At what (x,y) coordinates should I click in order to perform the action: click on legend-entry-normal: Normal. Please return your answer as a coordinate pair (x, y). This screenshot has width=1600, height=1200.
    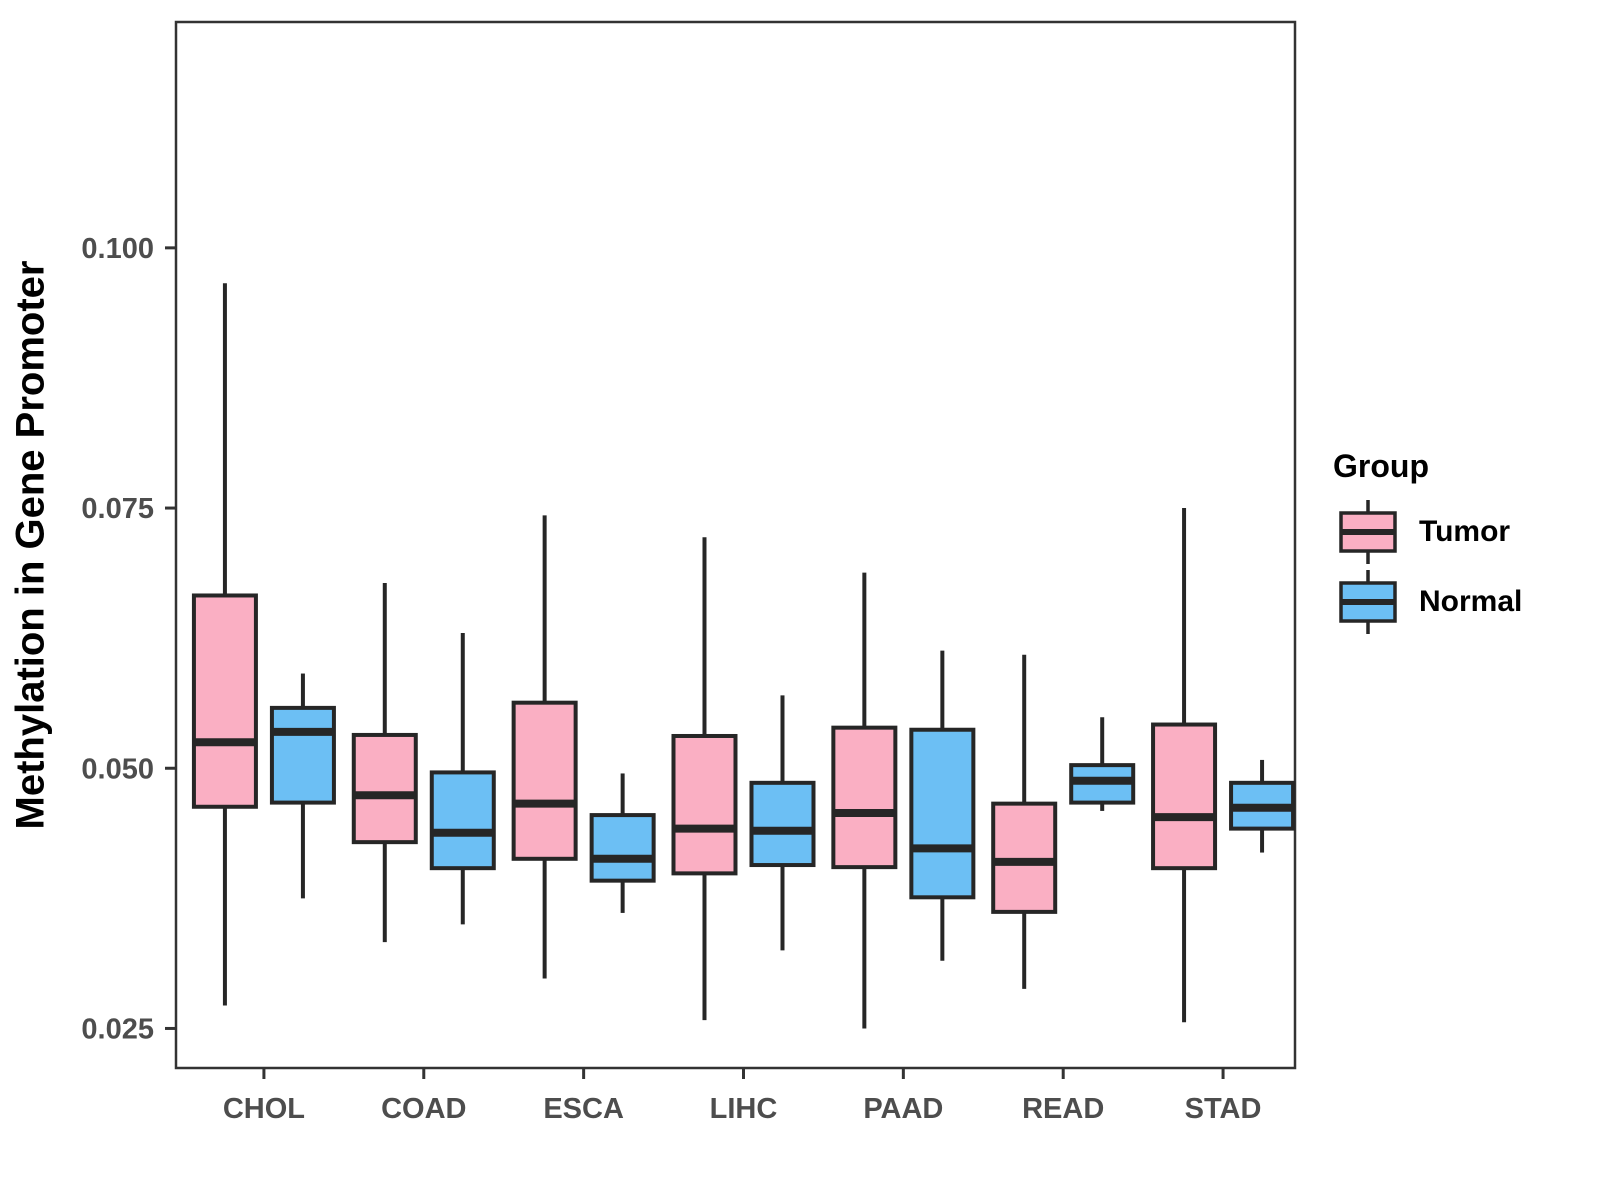
    Looking at the image, I should click on (1427, 602).